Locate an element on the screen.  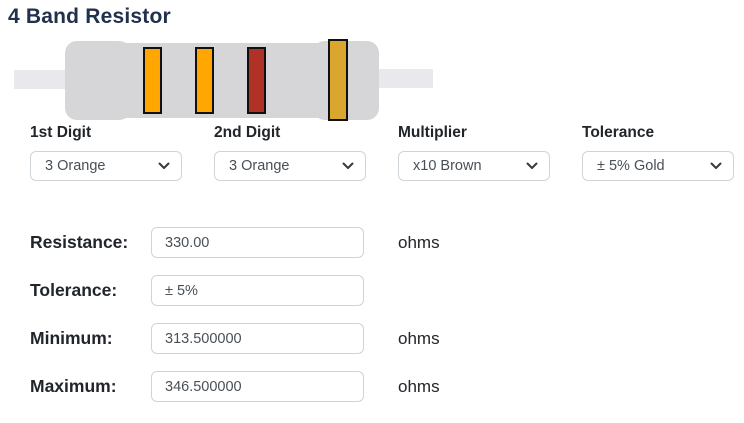
second-digit-selected-value: 3 Orange is located at coordinates (259, 166).